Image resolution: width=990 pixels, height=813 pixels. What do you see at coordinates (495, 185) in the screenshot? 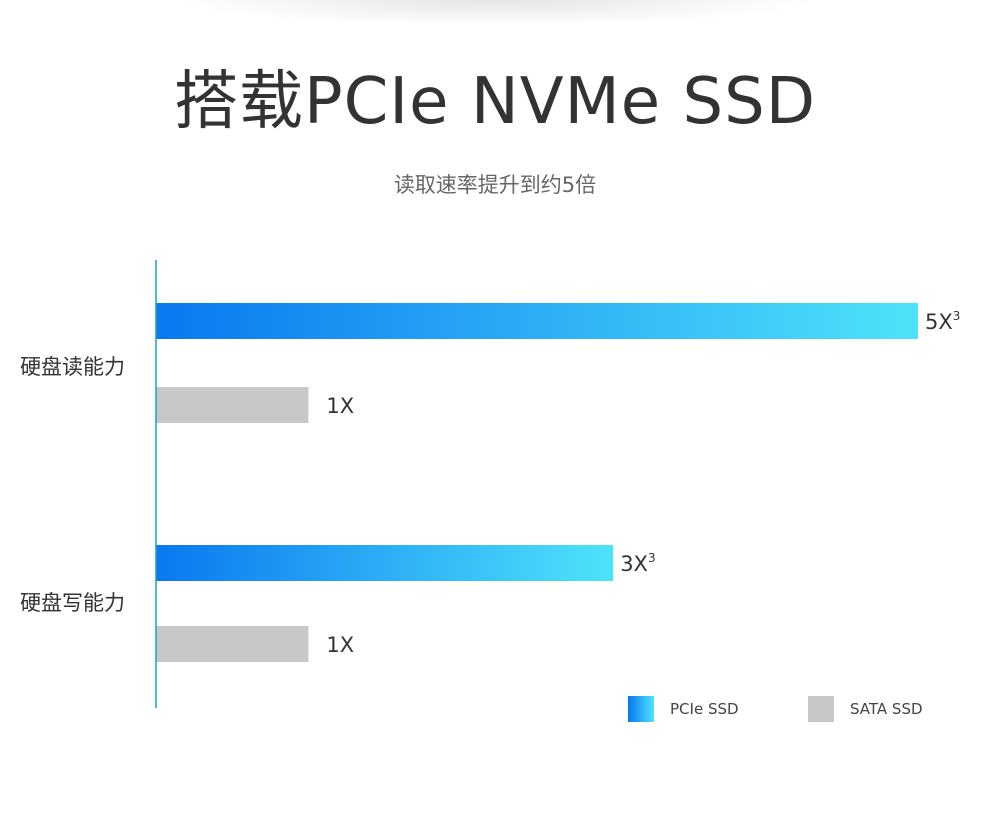
I see `page-subtitle: 读取速率提升到约5倍` at bounding box center [495, 185].